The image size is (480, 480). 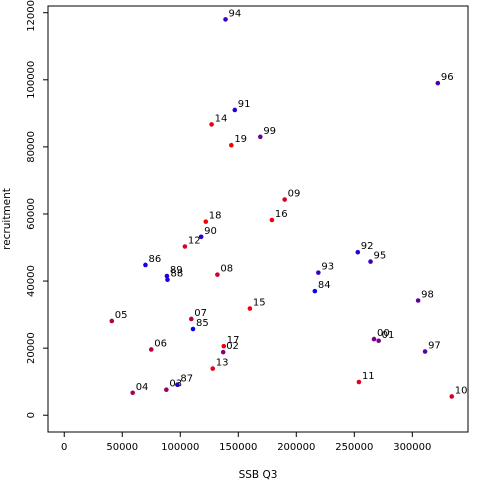 I want to click on data-point-label: 19, so click(x=240, y=139).